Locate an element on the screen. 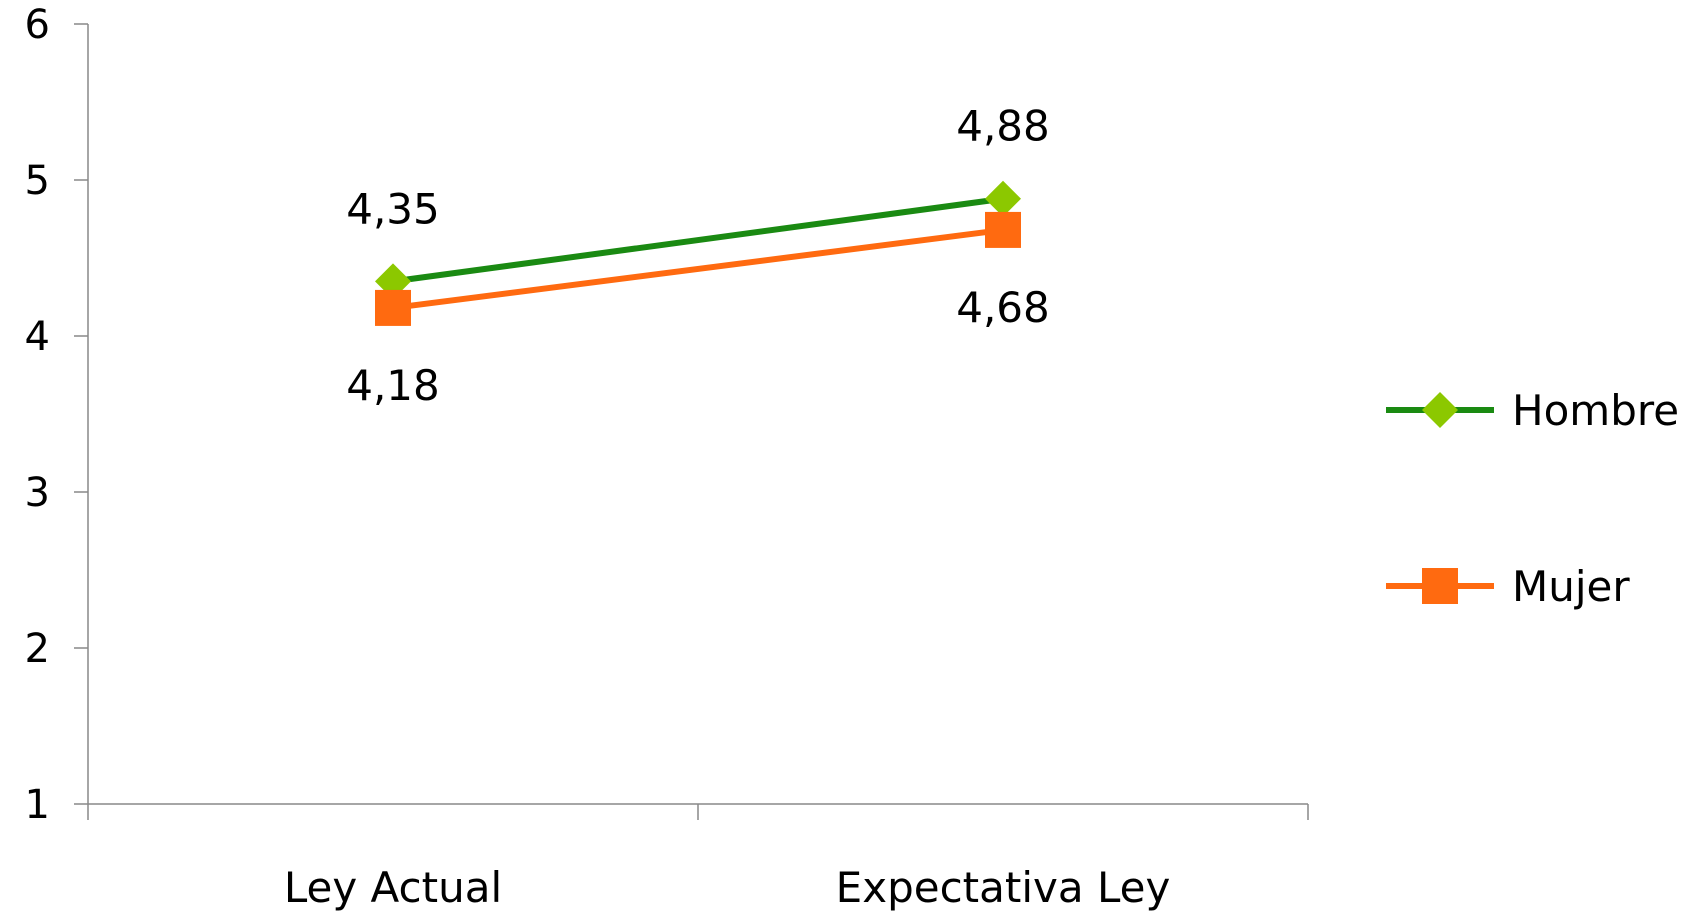 Image resolution: width=1704 pixels, height=918 pixels. y-tick-label: 4 is located at coordinates (37, 337).